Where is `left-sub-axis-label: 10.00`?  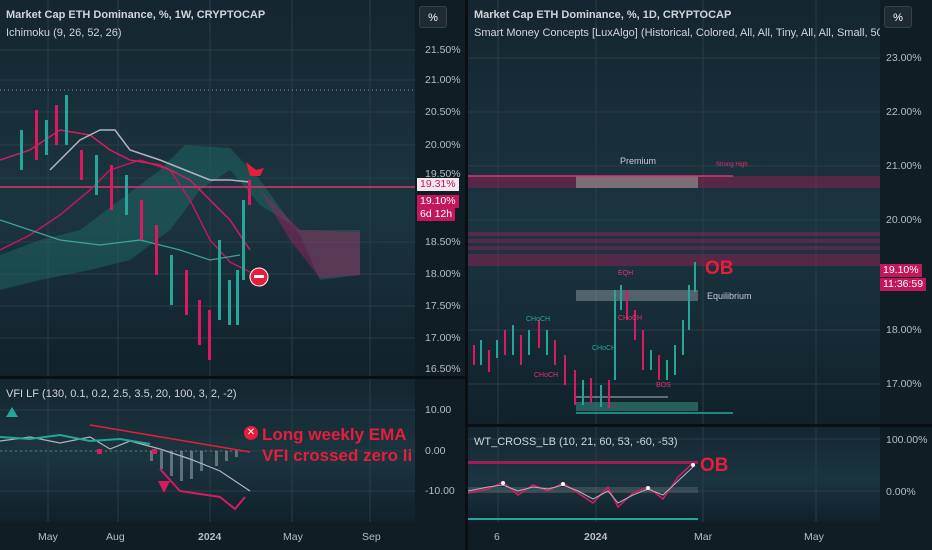
left-sub-axis-label: 10.00 is located at coordinates (438, 410).